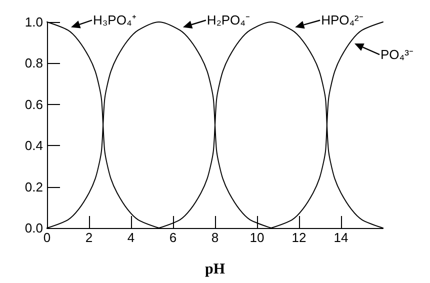  Describe the element at coordinates (396, 54) in the screenshot. I see `legend-label: PO₄³⁻` at that location.